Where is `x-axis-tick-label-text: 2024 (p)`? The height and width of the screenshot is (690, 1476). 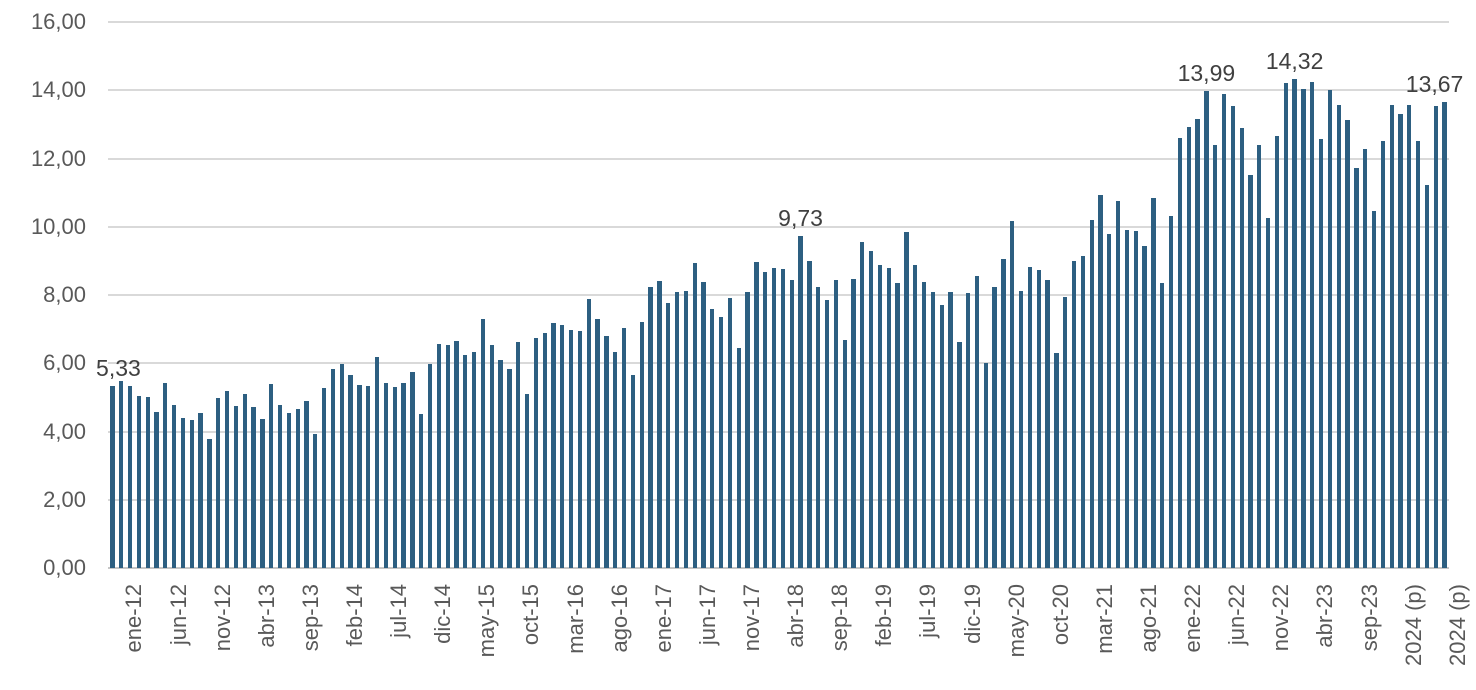
x-axis-tick-label-text: 2024 (p) is located at coordinates (1457, 625).